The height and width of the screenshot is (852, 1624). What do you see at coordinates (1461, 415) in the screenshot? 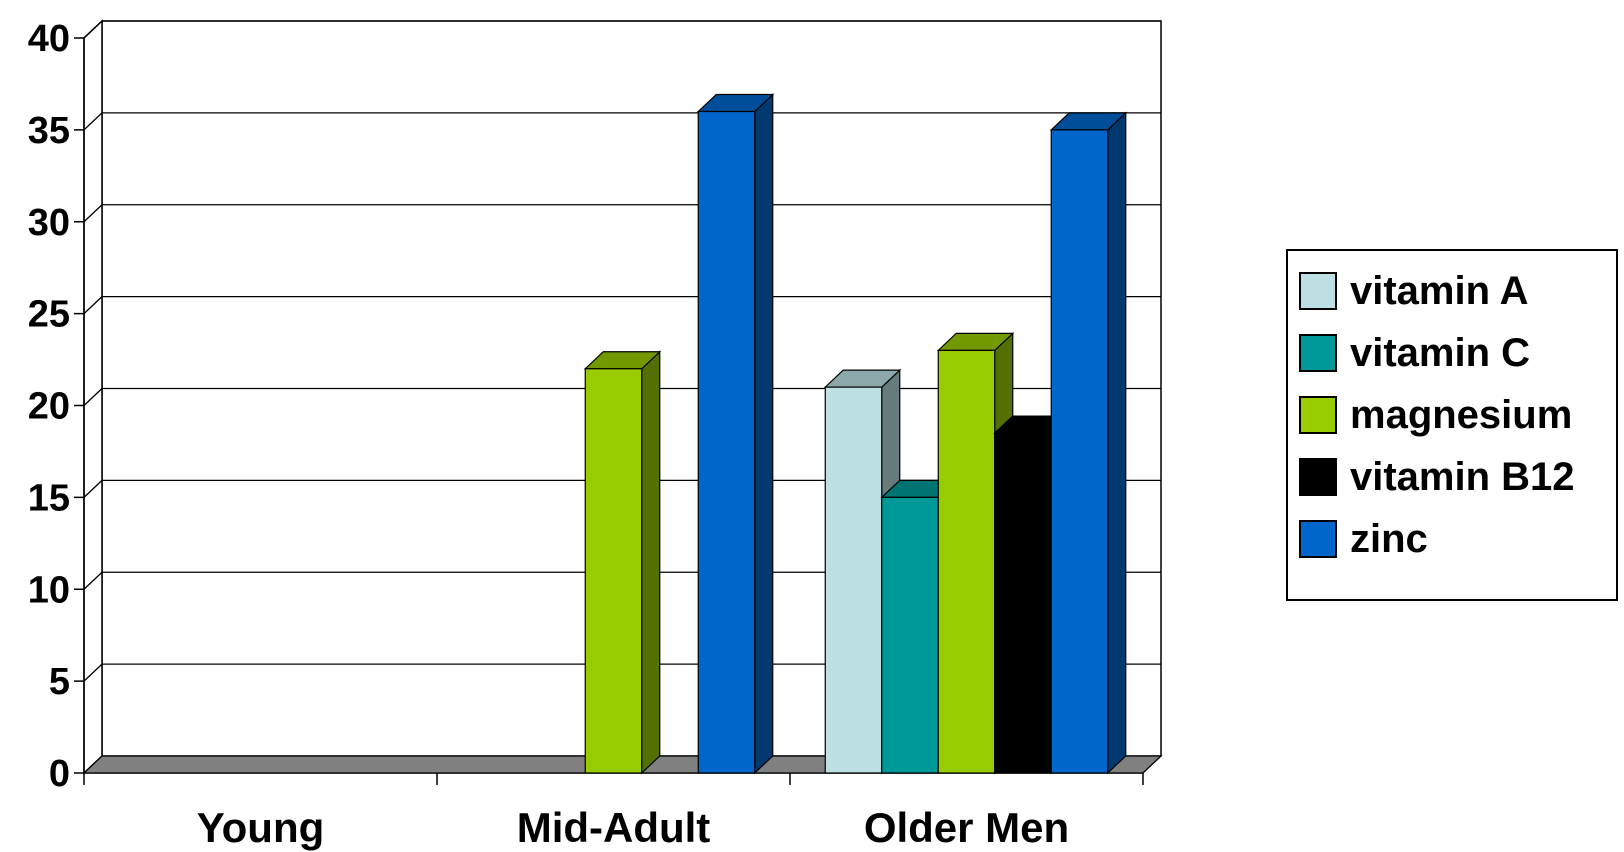
I see `legend-label: magnesium` at bounding box center [1461, 415].